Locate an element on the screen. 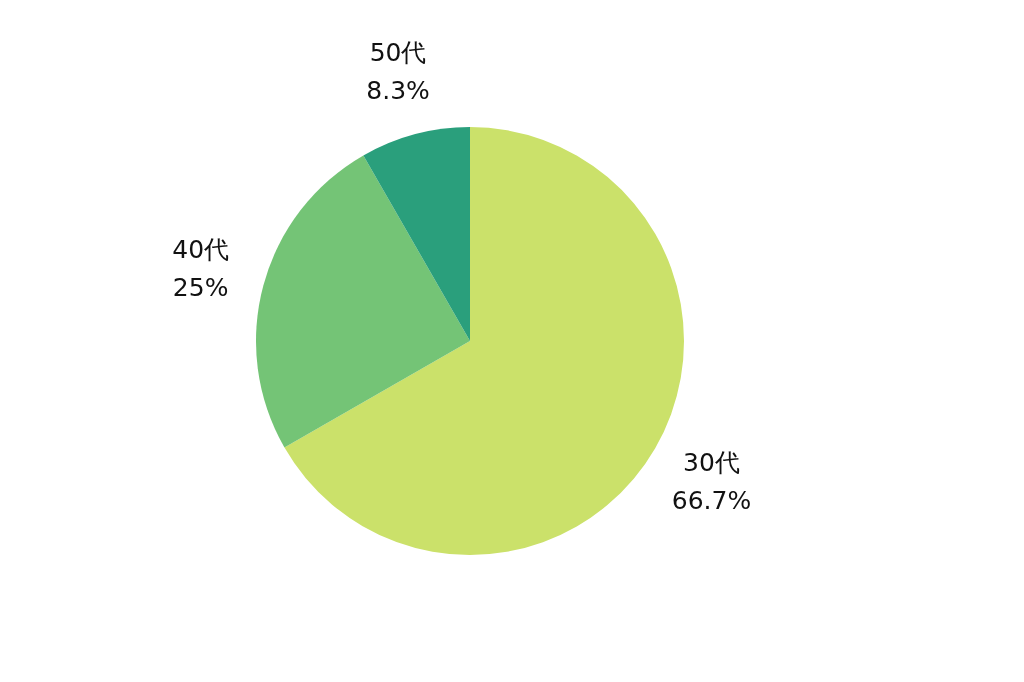 The image size is (1024, 682). slice-label: 40代 is located at coordinates (201, 250).